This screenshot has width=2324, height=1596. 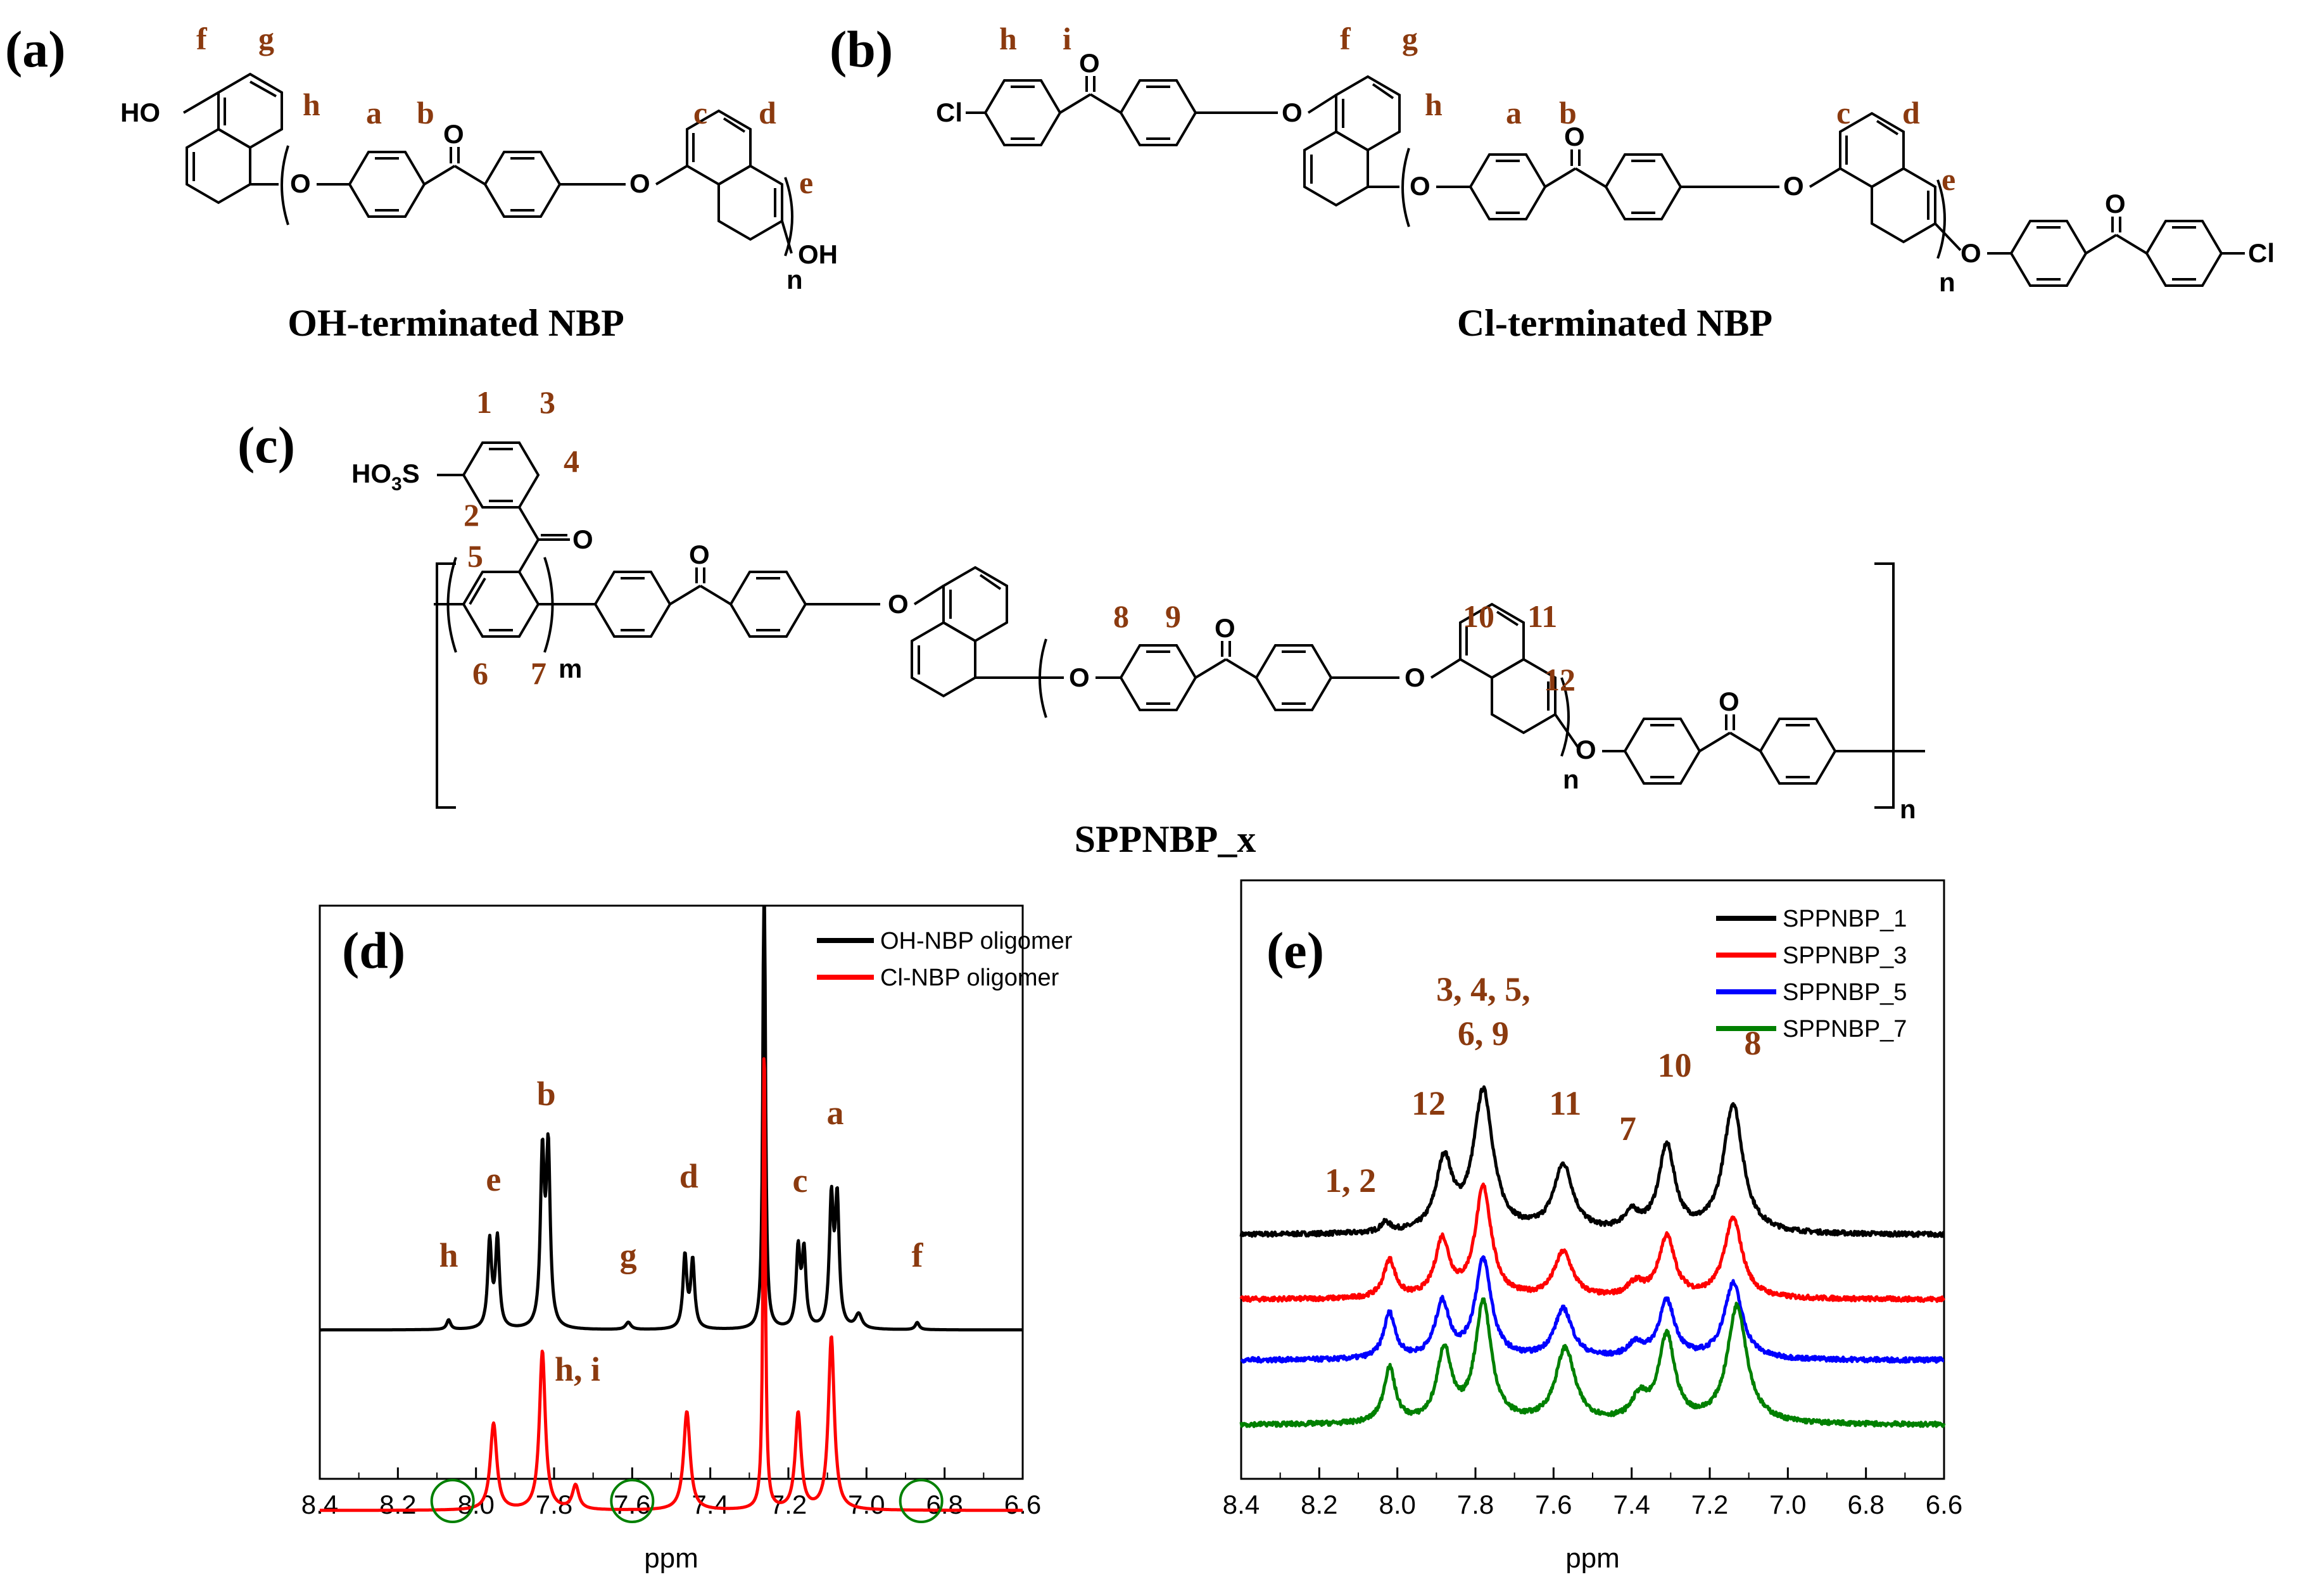 I want to click on x-tick-label: 8.2, so click(x=397, y=1504).